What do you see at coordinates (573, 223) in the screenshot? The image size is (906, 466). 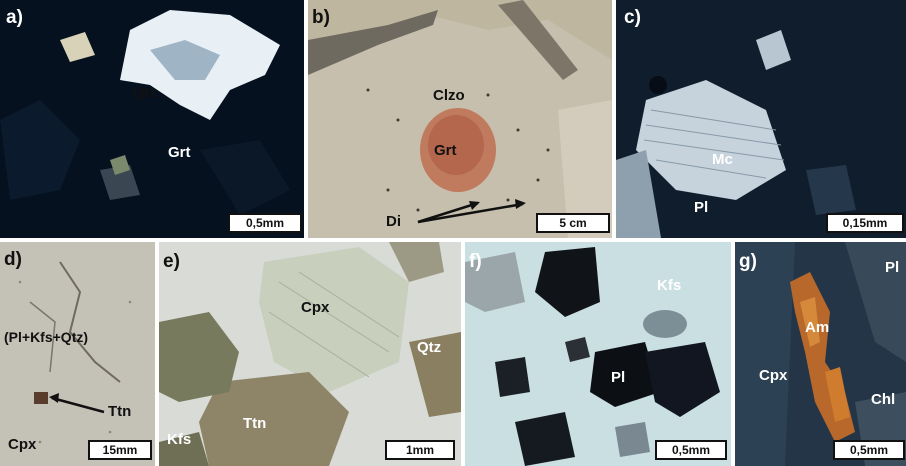 I see `scale-bar-b: 5 cm` at bounding box center [573, 223].